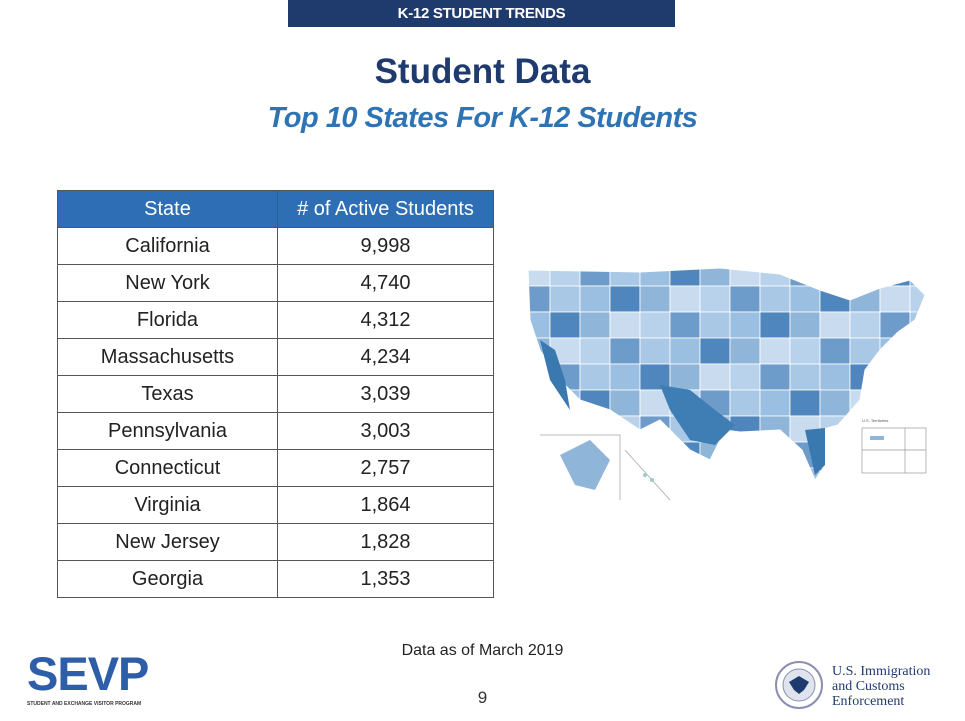 Image resolution: width=965 pixels, height=721 pixels. Describe the element at coordinates (815, 451) in the screenshot. I see `florida-shape` at that location.